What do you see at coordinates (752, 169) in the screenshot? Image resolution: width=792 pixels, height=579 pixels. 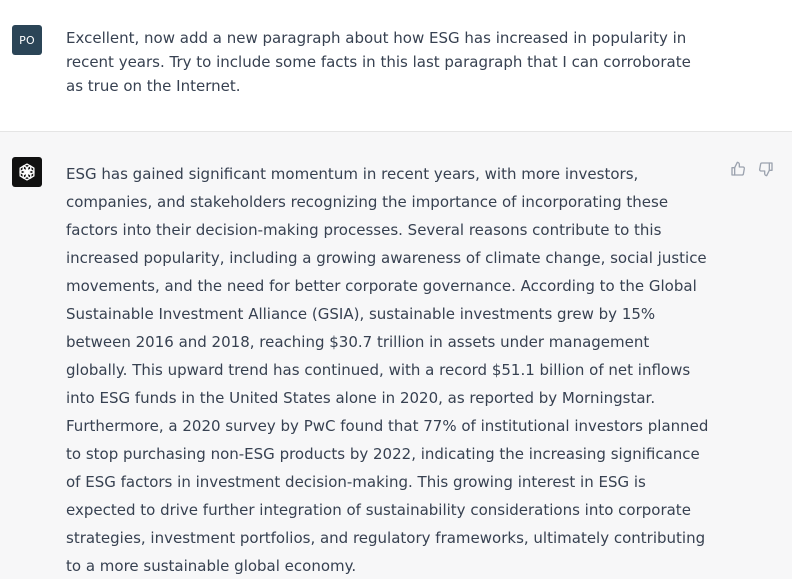 I see `feedback-buttons` at bounding box center [752, 169].